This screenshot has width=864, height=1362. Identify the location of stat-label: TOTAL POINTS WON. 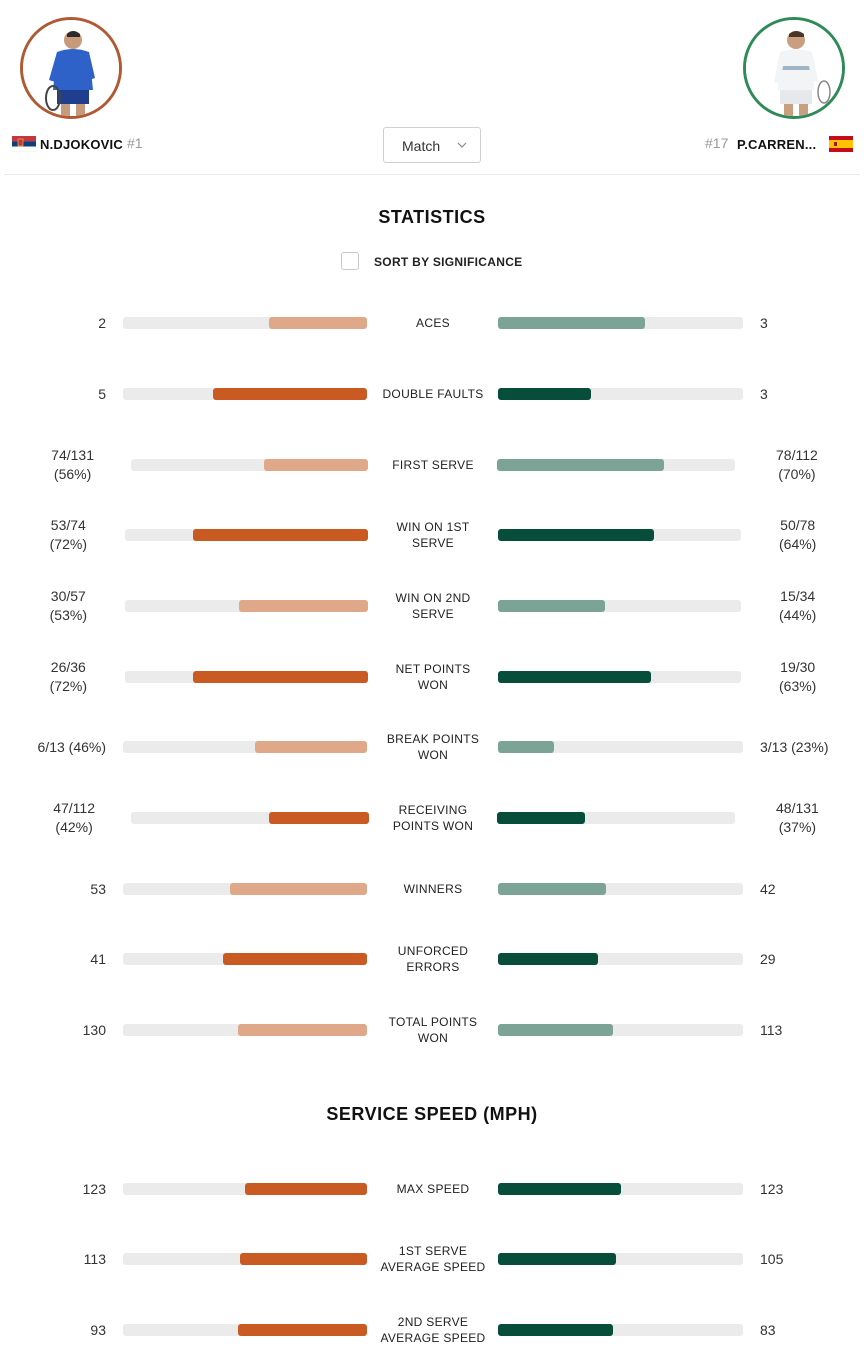
(433, 1030).